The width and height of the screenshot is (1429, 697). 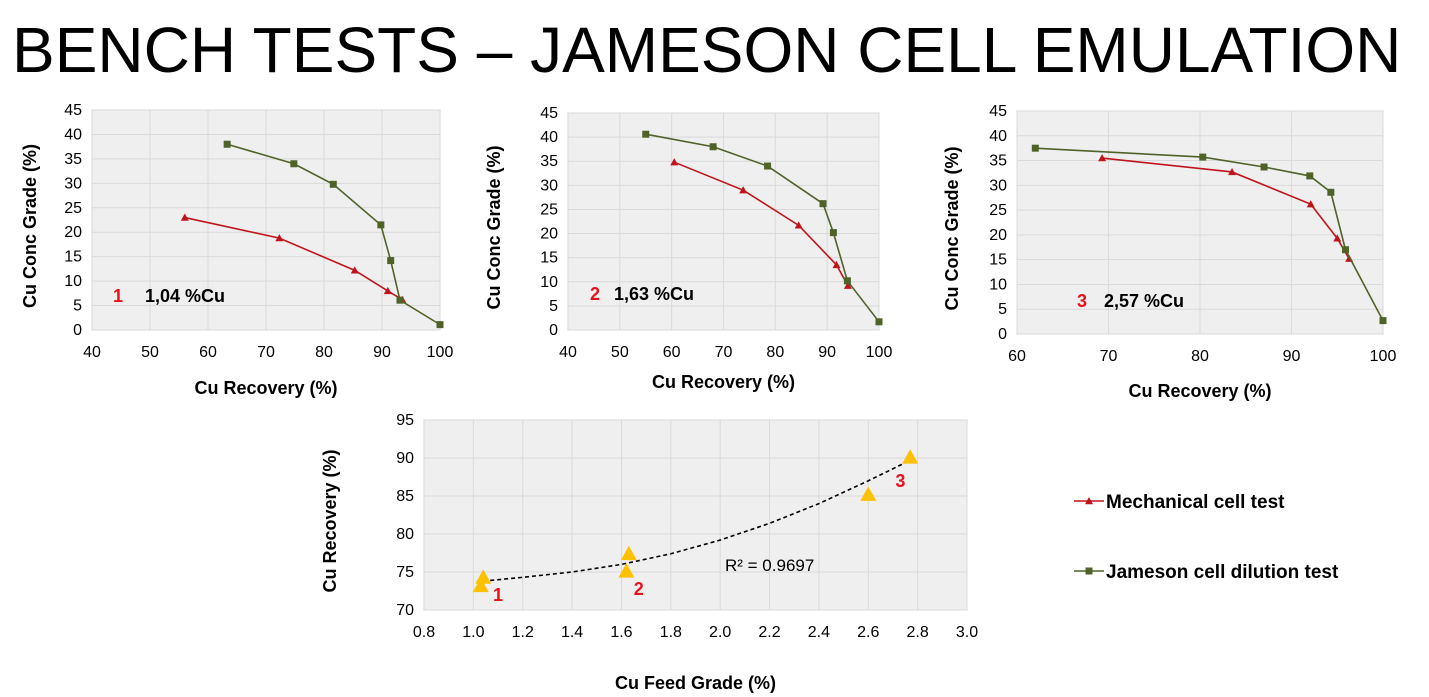 What do you see at coordinates (868, 632) in the screenshot?
I see `x-tick-label: 2.6` at bounding box center [868, 632].